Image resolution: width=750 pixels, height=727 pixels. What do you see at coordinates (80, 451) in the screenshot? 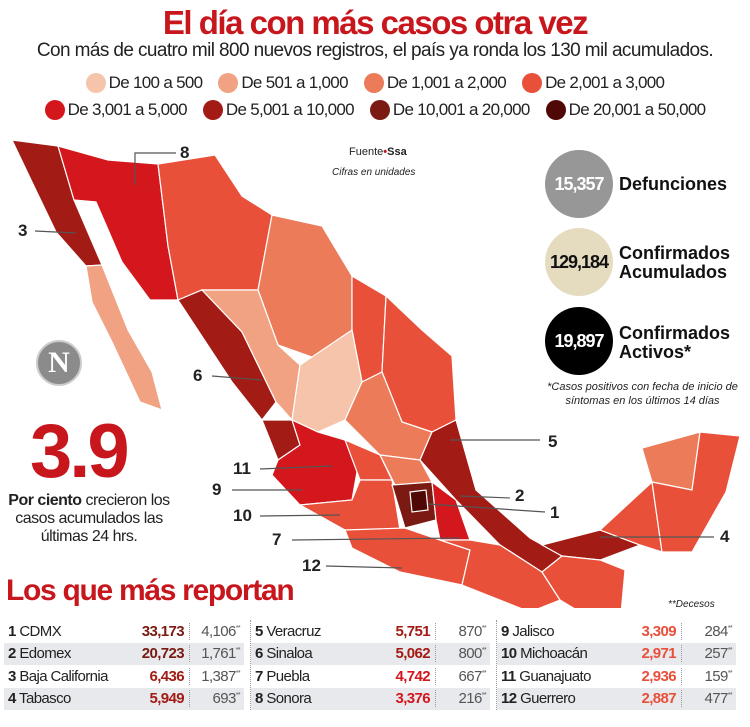
I see `growth-value: 3.9` at bounding box center [80, 451].